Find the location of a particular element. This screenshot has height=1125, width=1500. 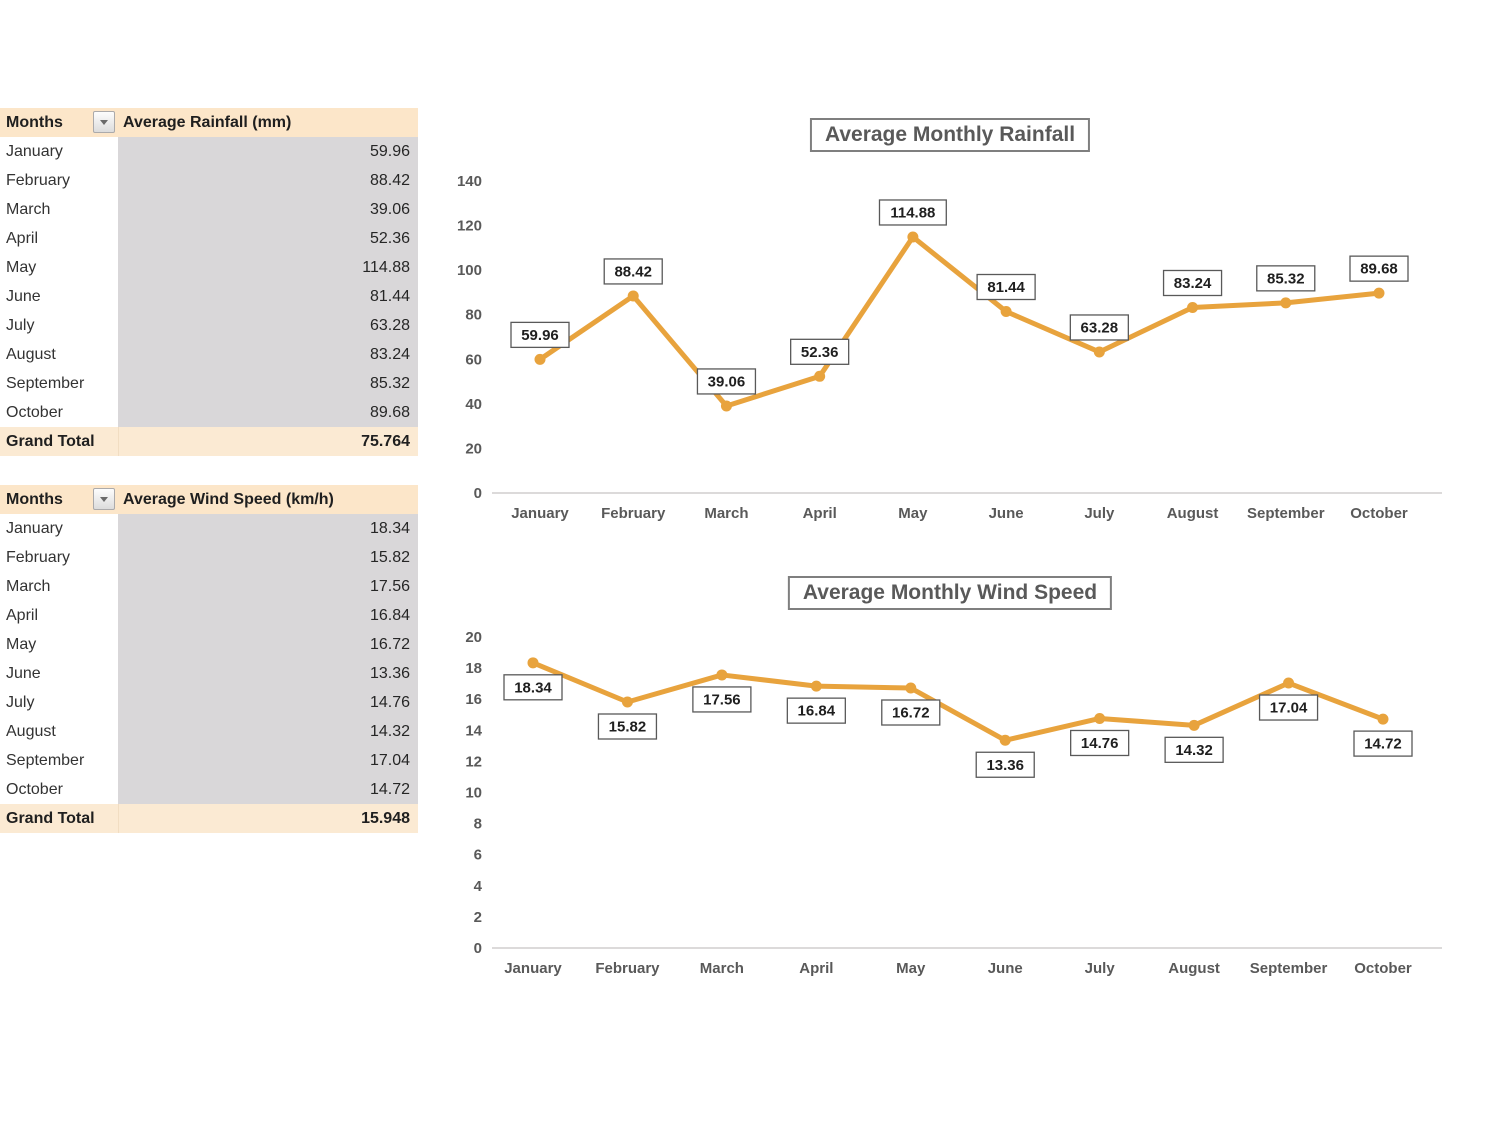

table-row: October 14.72 is located at coordinates (209, 789).